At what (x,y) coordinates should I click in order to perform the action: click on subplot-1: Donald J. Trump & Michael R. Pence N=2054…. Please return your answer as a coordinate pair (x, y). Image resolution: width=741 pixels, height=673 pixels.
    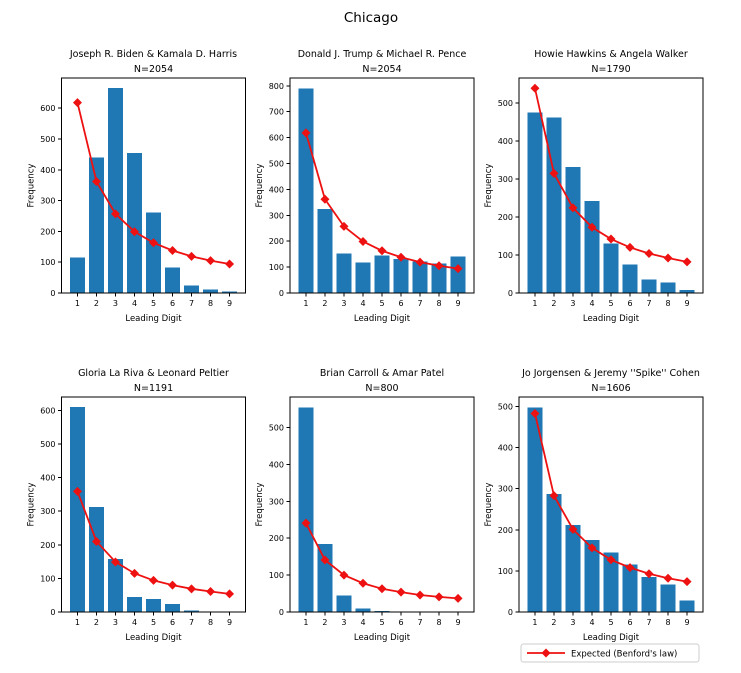
    Looking at the image, I should click on (365, 186).